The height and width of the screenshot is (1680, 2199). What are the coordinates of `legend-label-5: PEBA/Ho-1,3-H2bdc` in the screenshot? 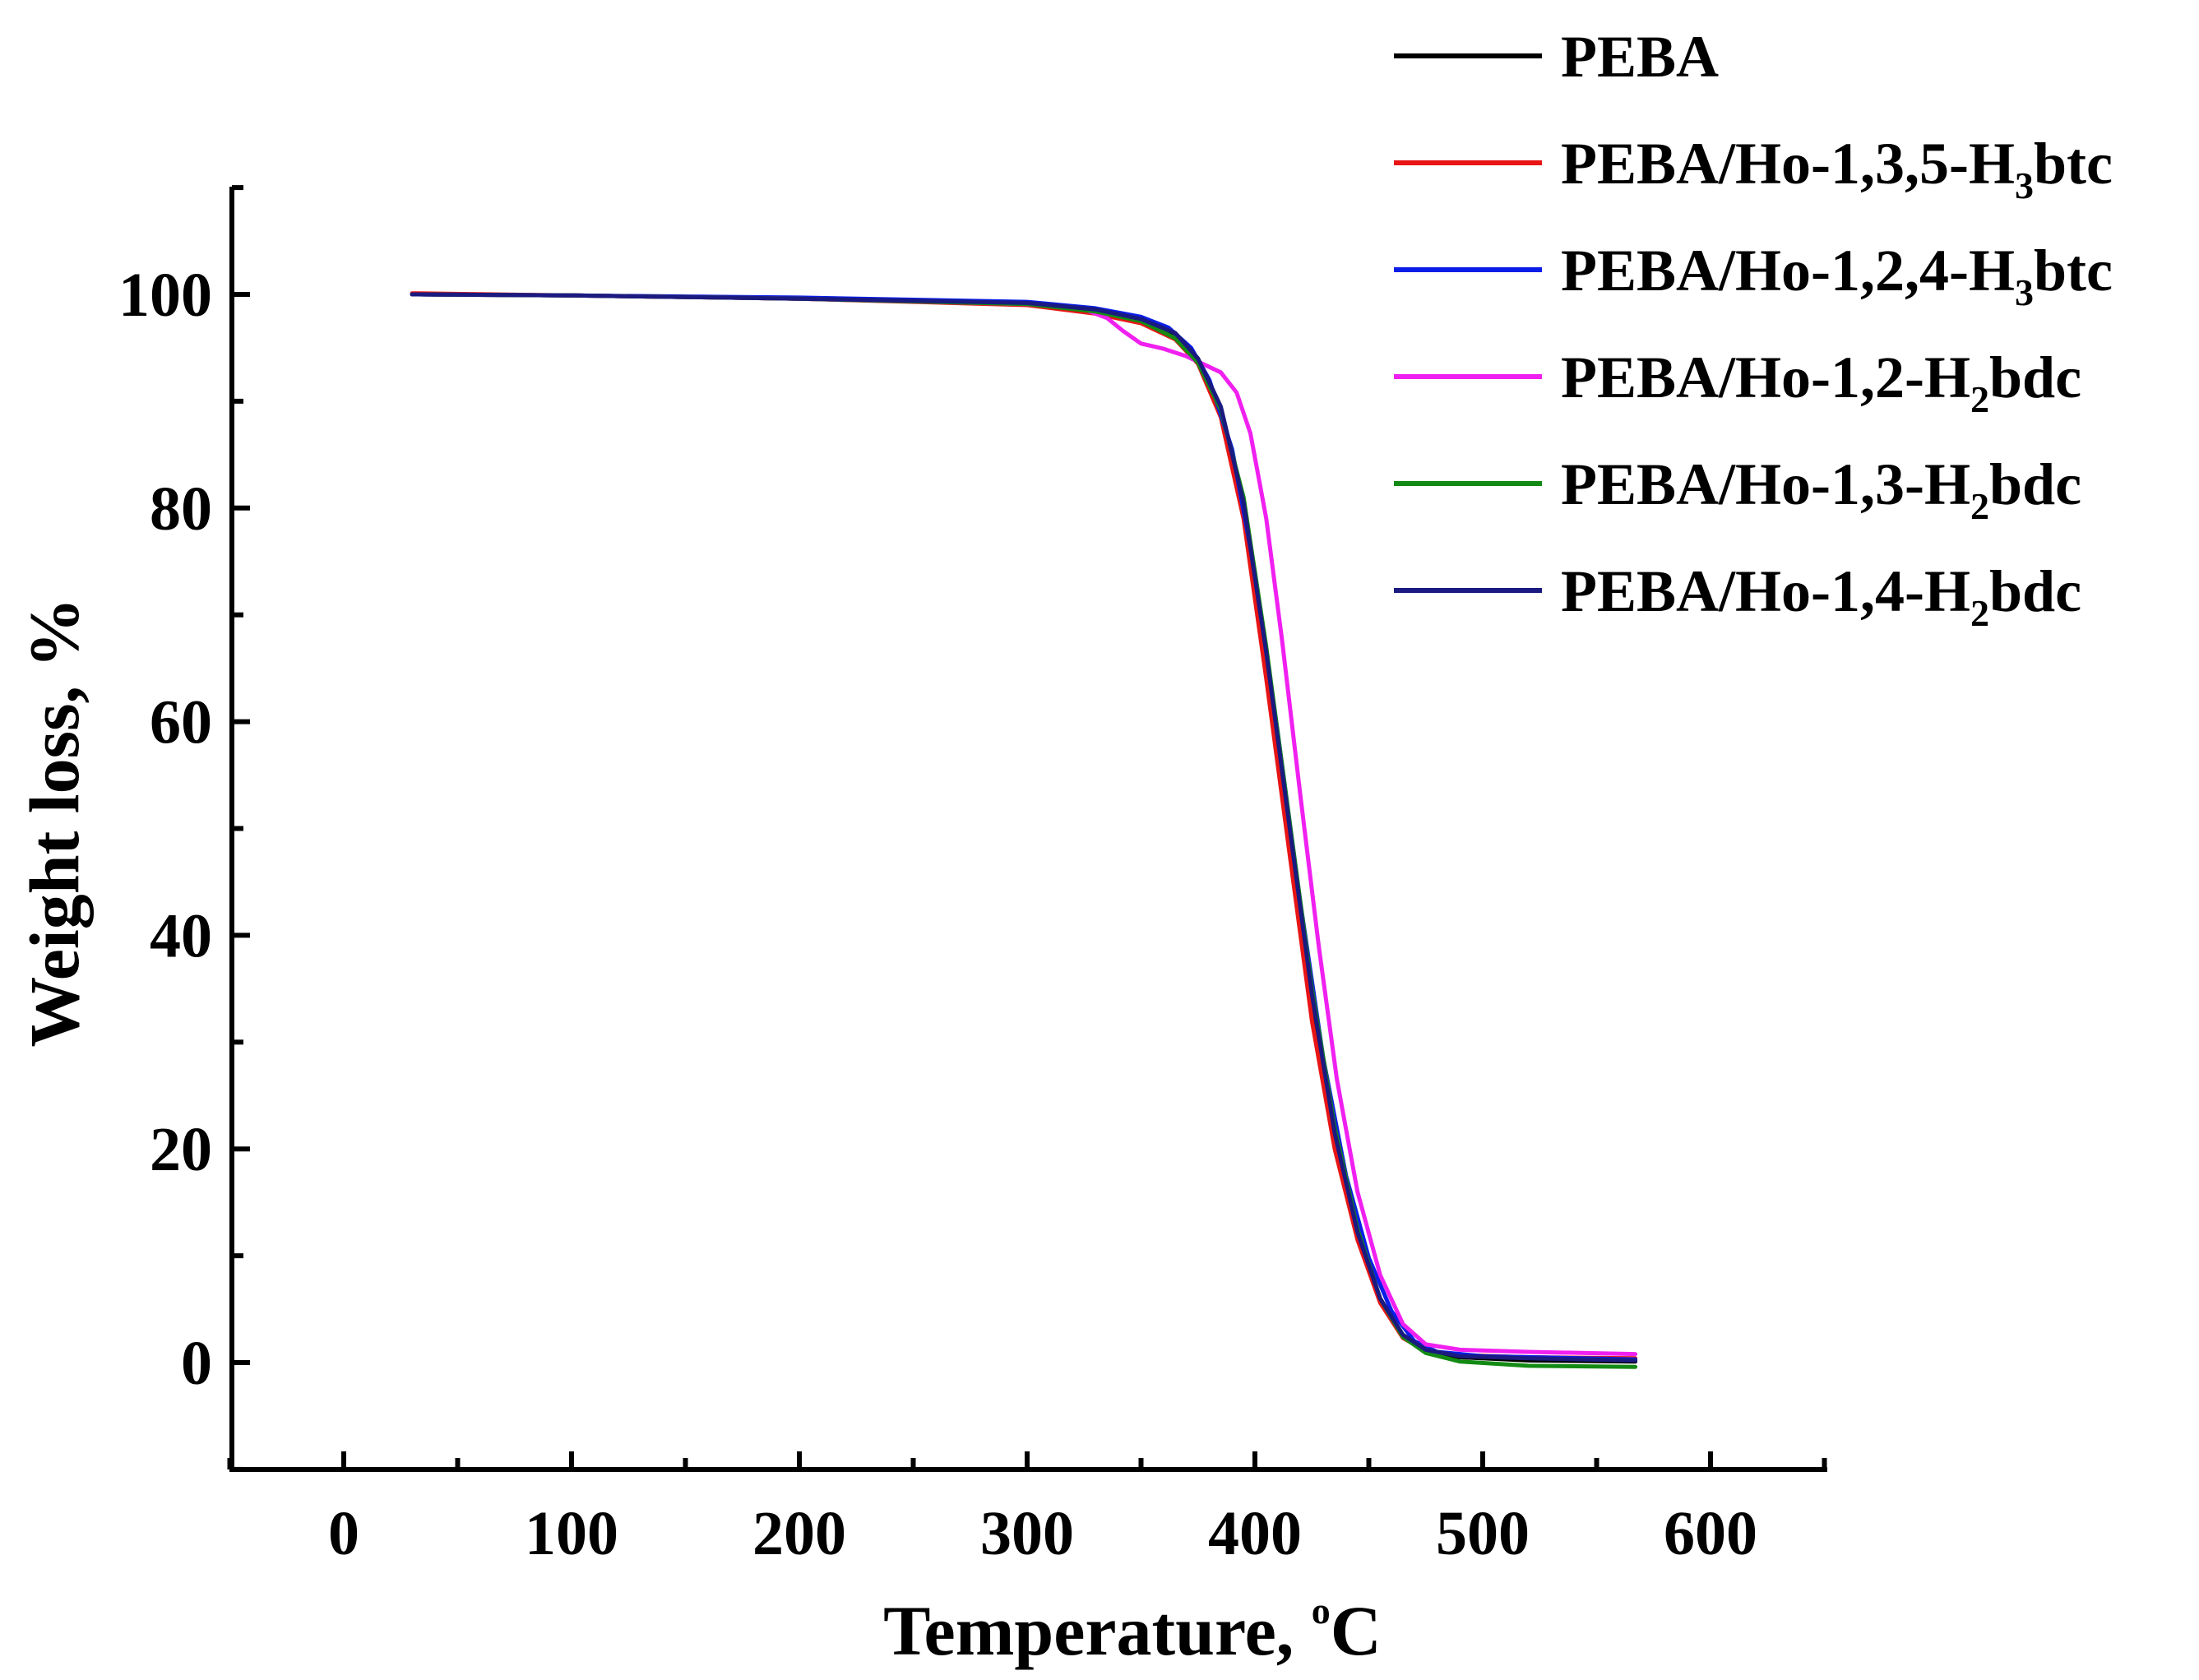 It's located at (1821, 489).